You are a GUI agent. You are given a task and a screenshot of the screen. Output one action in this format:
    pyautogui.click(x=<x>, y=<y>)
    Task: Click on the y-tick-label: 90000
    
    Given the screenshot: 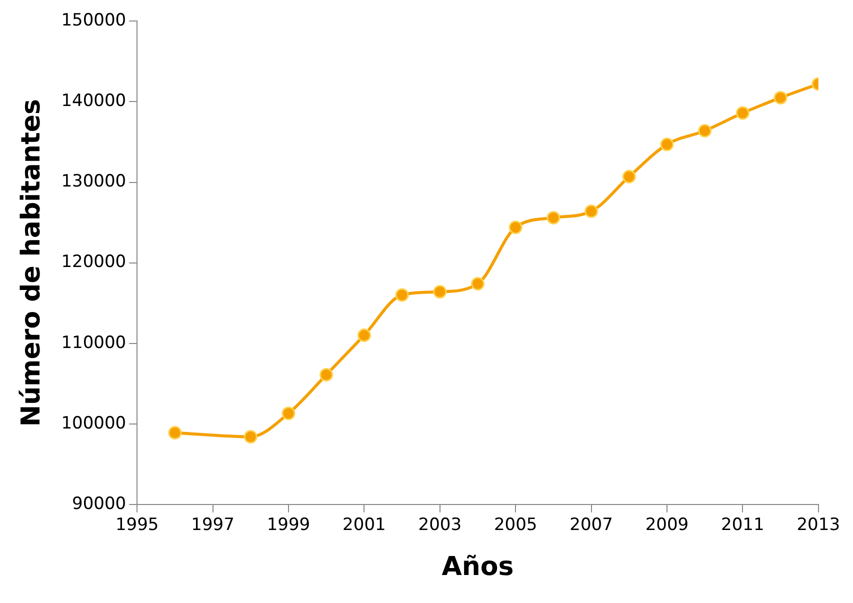 What is the action you would take?
    pyautogui.click(x=99, y=504)
    